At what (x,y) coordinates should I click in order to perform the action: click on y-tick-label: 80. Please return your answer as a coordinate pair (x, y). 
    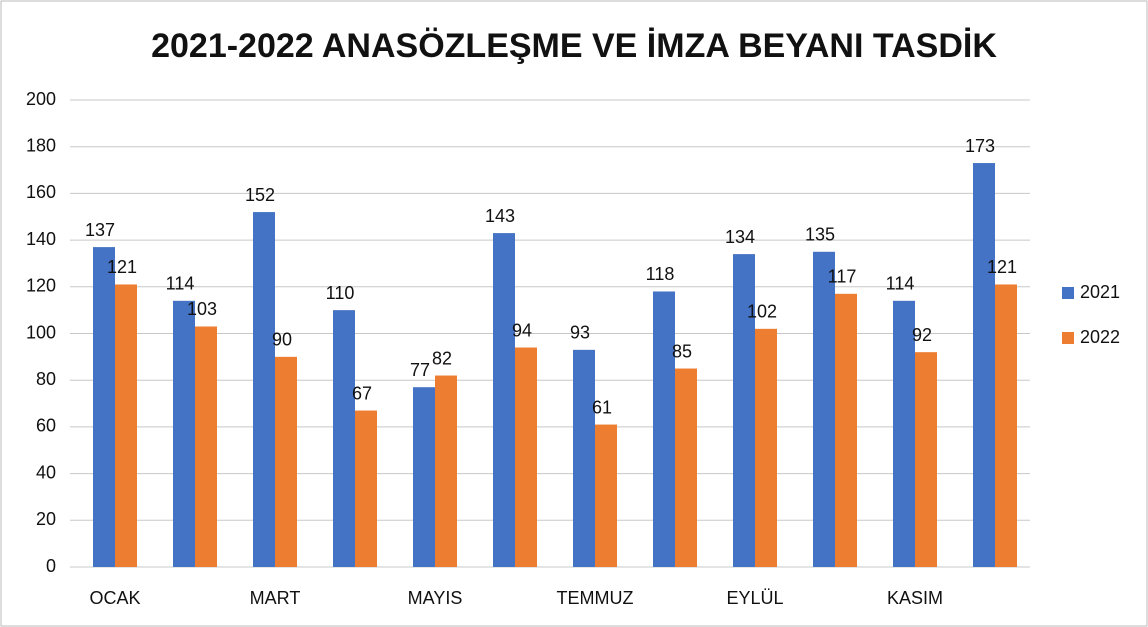
    Looking at the image, I should click on (46, 379).